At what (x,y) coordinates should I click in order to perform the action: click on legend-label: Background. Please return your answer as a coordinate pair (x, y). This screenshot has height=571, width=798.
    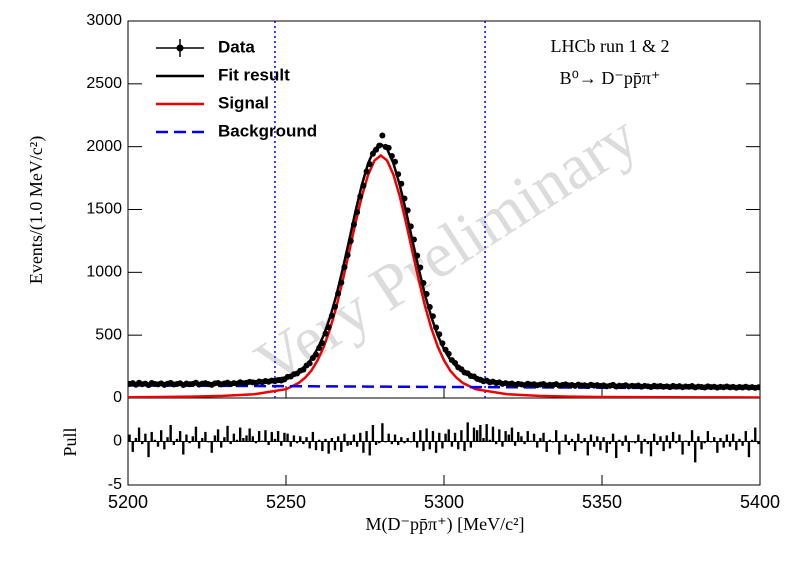
    Looking at the image, I should click on (267, 130).